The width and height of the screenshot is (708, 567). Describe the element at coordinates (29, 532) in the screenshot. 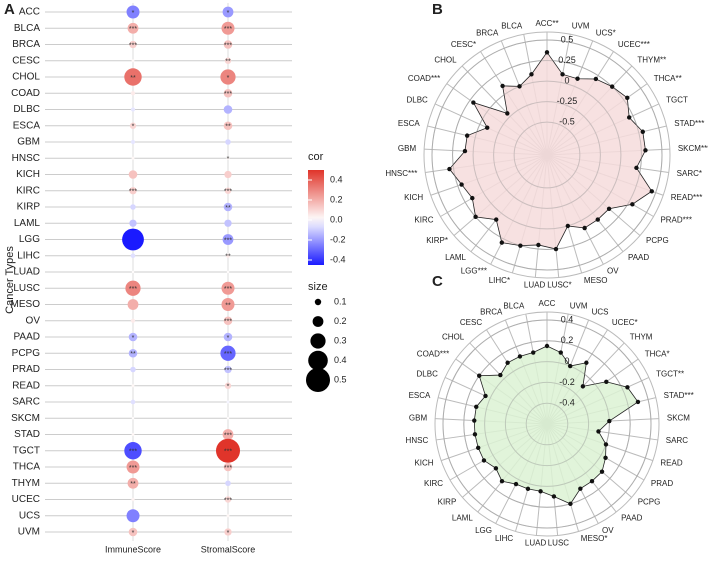

I see `y-tick-label: UVM` at that location.